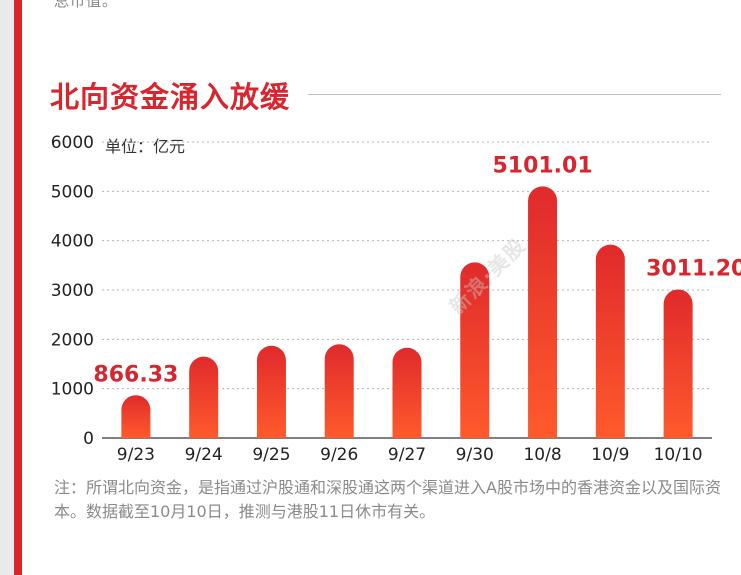 Image resolution: width=741 pixels, height=575 pixels. Describe the element at coordinates (514, 94) in the screenshot. I see `title-divider` at that location.